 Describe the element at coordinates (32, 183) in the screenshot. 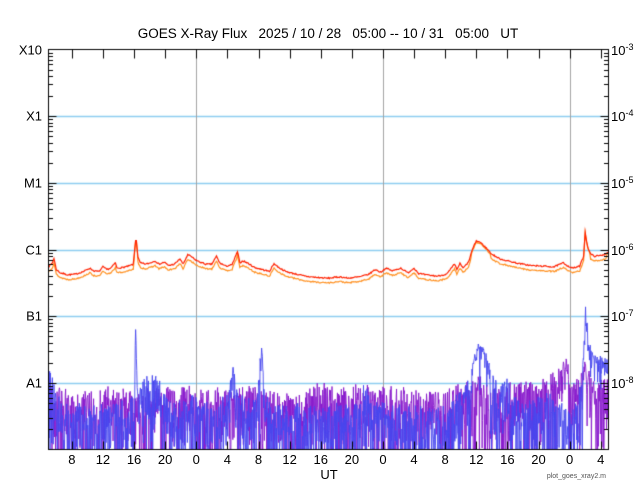

I see `y-left-tick-label: M1` at that location.